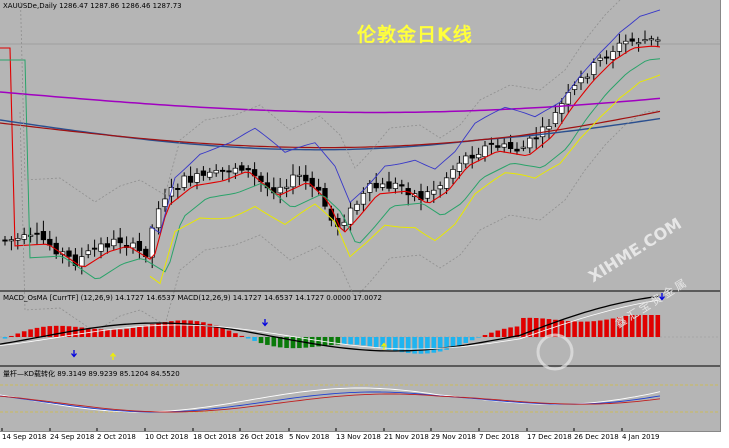  What do you see at coordinates (330, 102) in the screenshot?
I see `ma-purple-line` at bounding box center [330, 102].